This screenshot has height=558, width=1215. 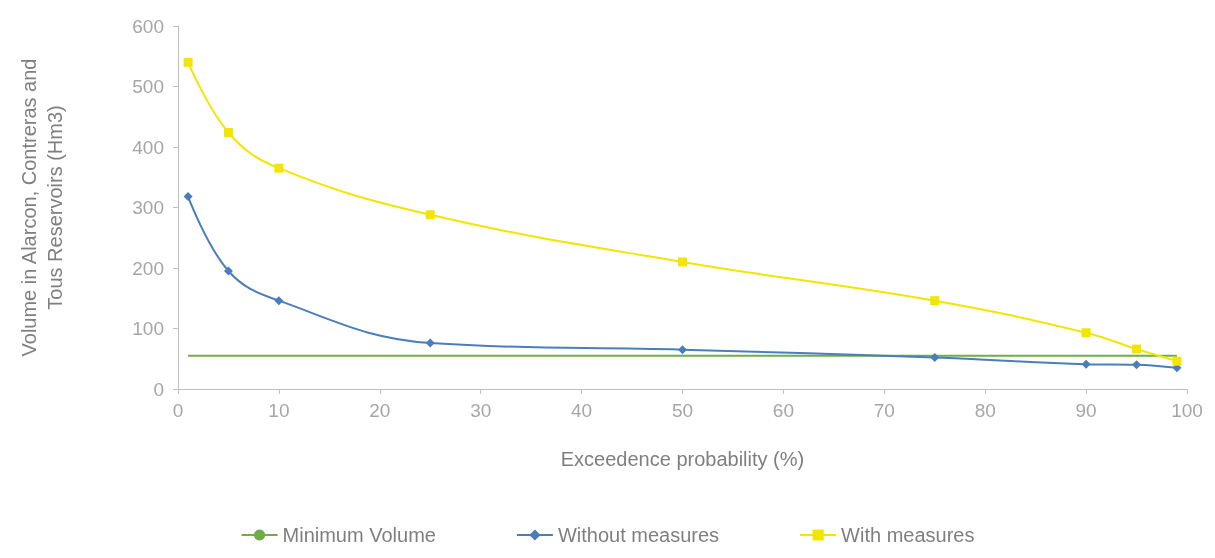 I want to click on y-tick-label: 0, so click(x=158, y=389).